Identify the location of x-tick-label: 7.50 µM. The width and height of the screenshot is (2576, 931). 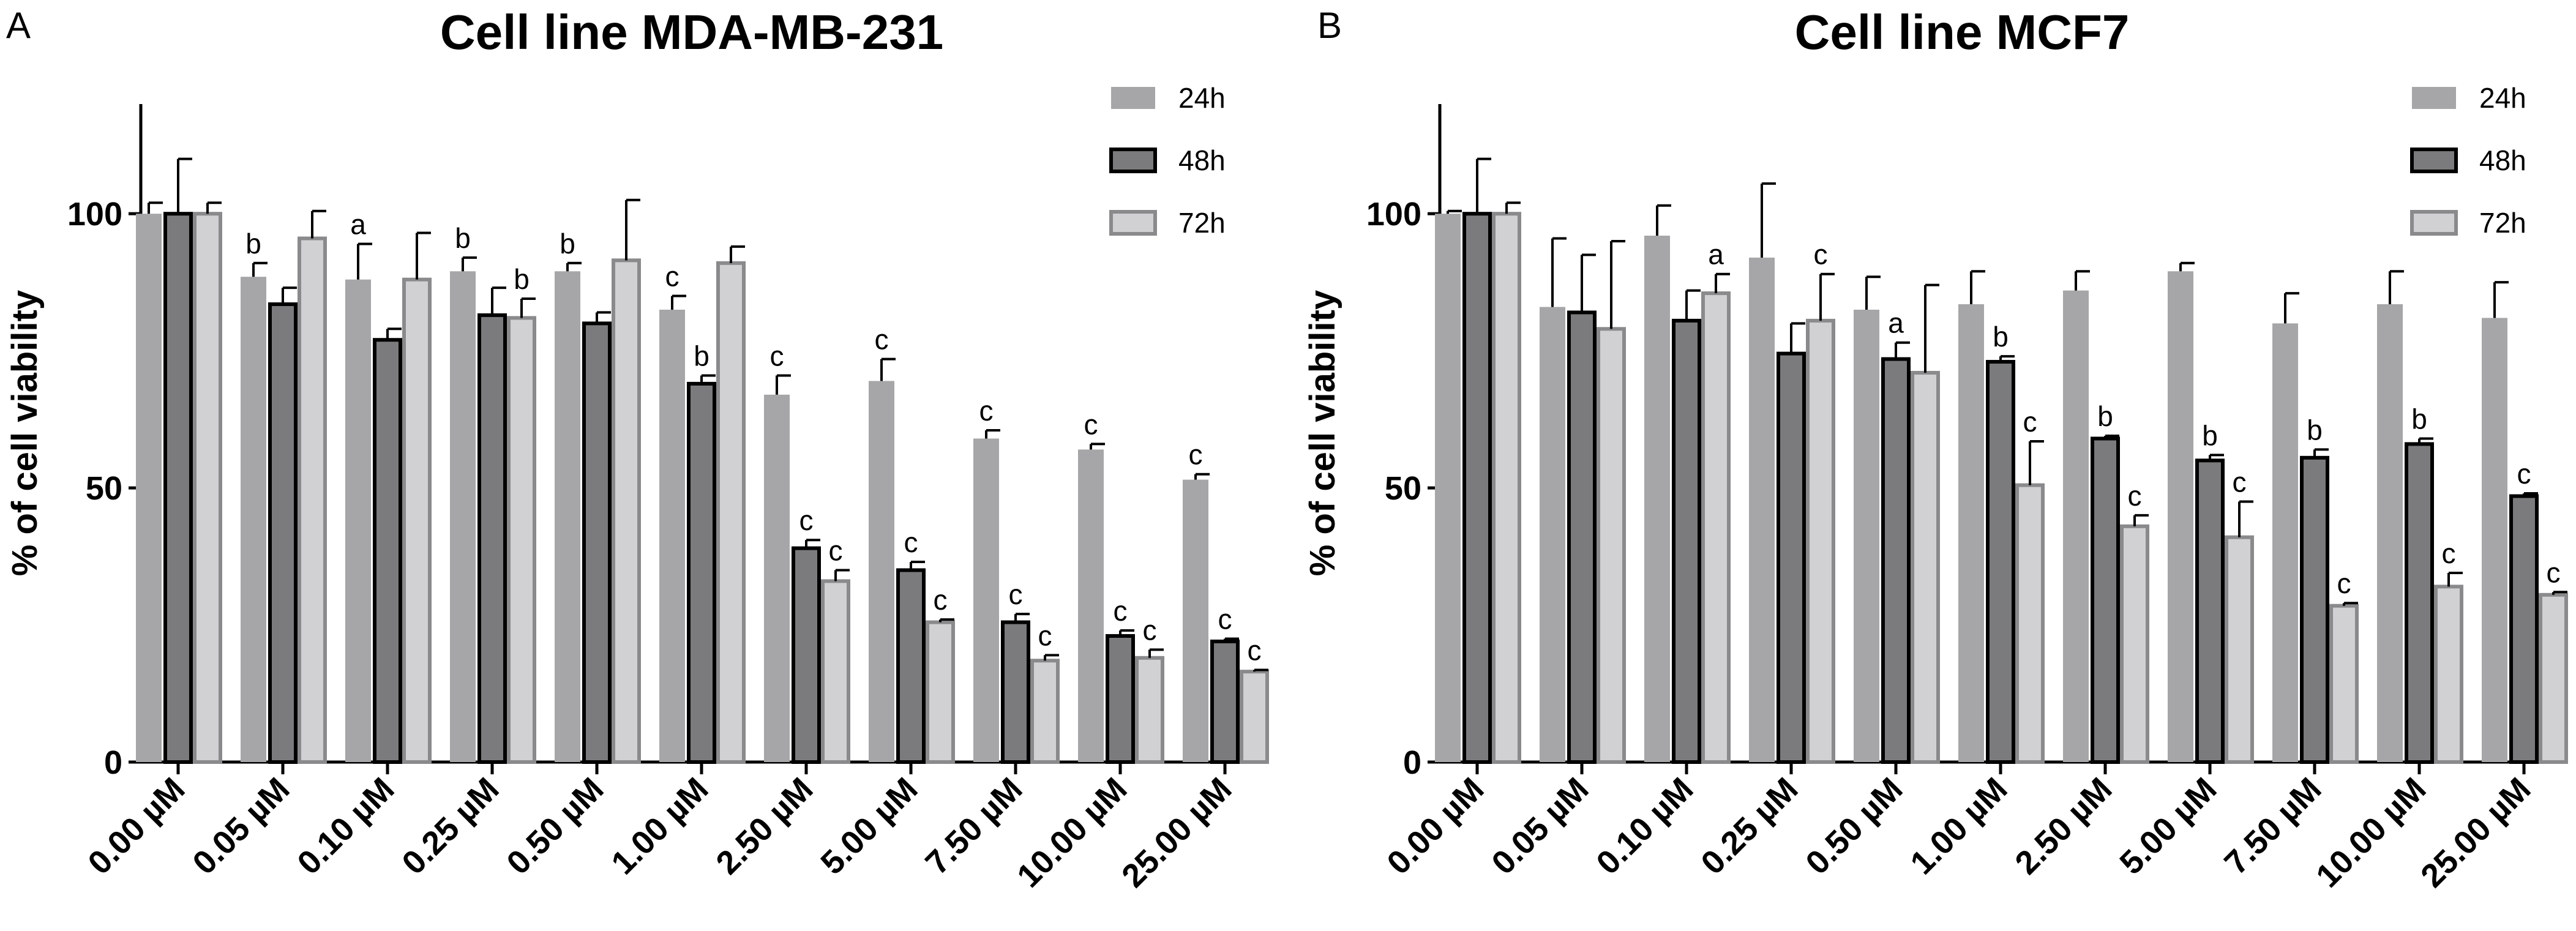
(2272, 826).